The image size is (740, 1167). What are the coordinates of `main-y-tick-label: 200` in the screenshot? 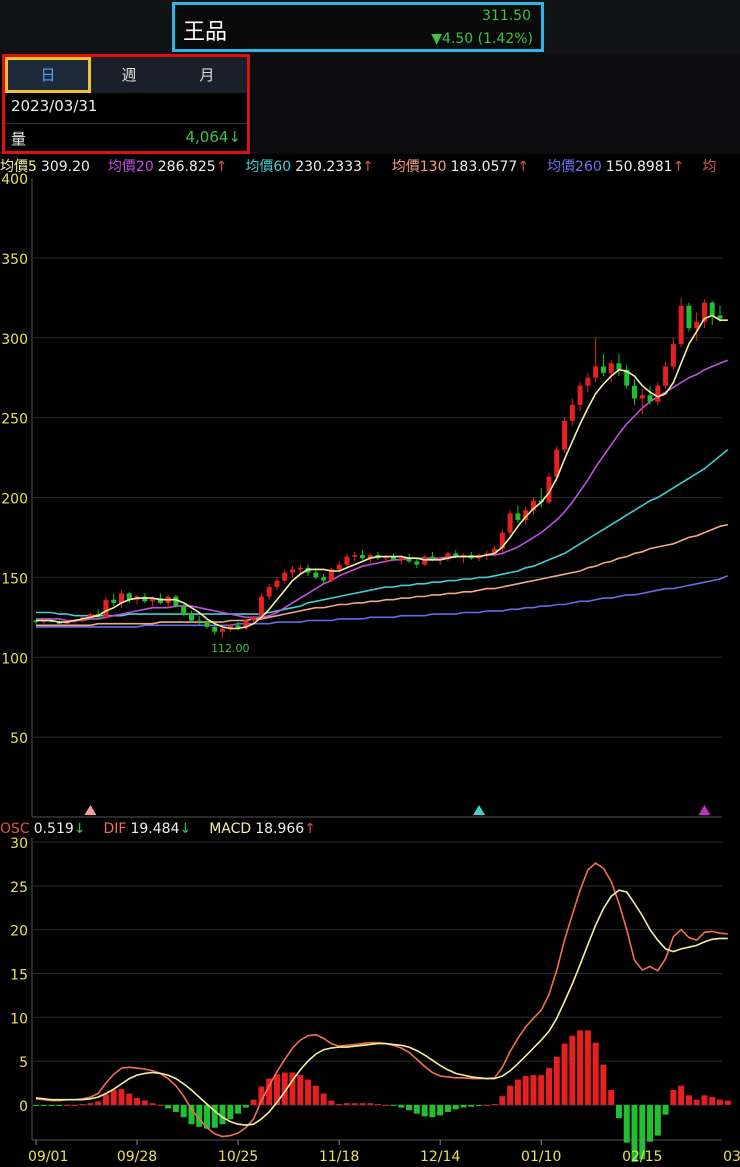 It's located at (14, 500).